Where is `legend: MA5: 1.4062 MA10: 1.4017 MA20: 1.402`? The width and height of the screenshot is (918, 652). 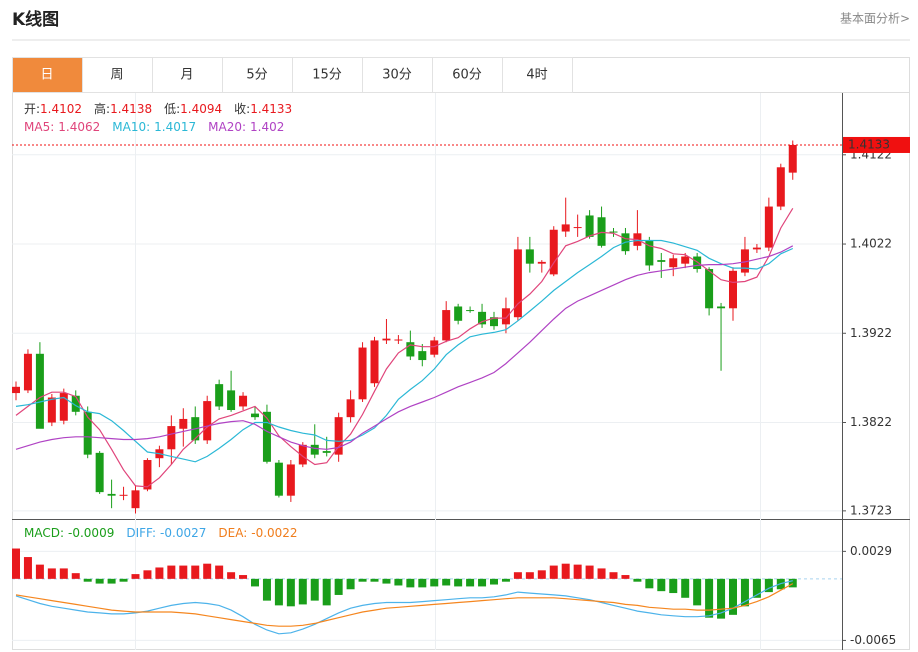
legend: MA5: 1.4062 MA10: 1.4017 MA20: 1.402 is located at coordinates (154, 127).